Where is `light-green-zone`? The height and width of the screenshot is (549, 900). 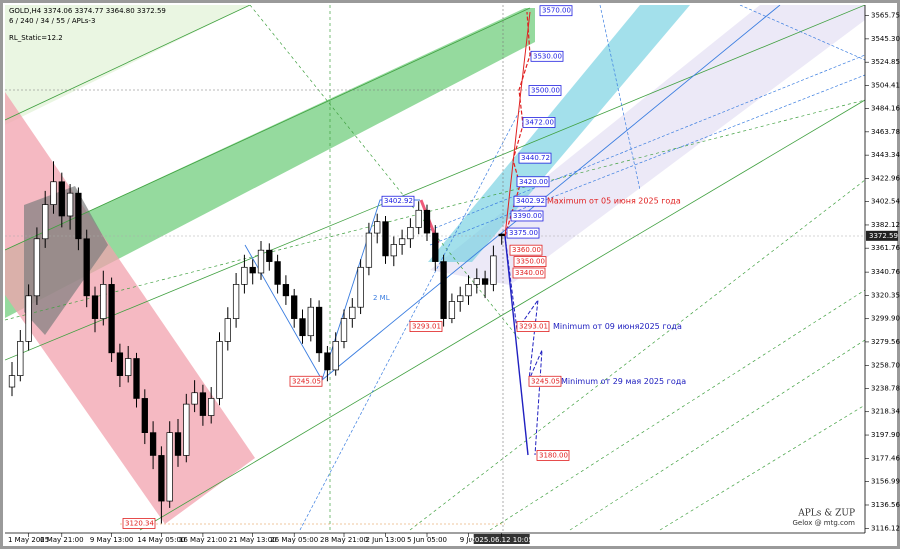
light-green-zone is located at coordinates (127, 65).